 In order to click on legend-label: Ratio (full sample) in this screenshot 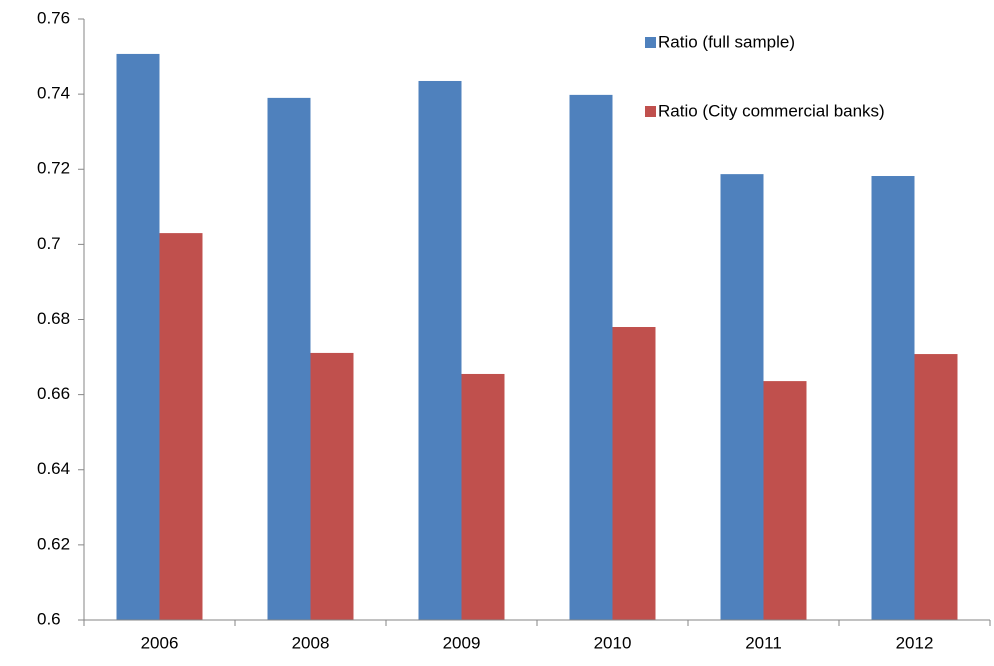, I will do `click(726, 41)`.